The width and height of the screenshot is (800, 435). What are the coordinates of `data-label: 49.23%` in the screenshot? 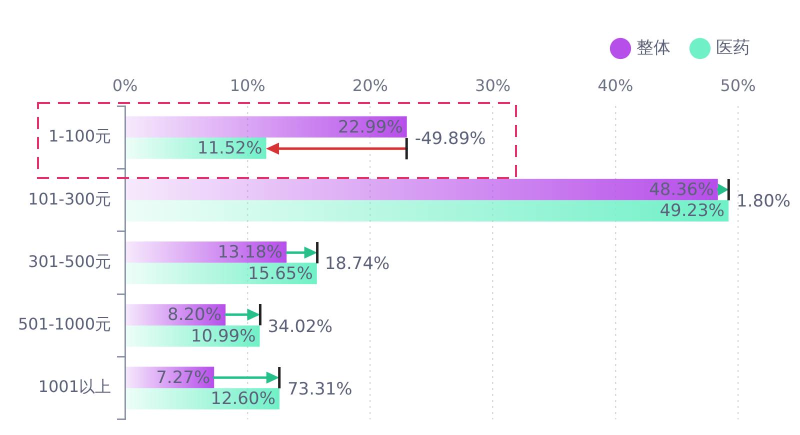 It's located at (692, 211).